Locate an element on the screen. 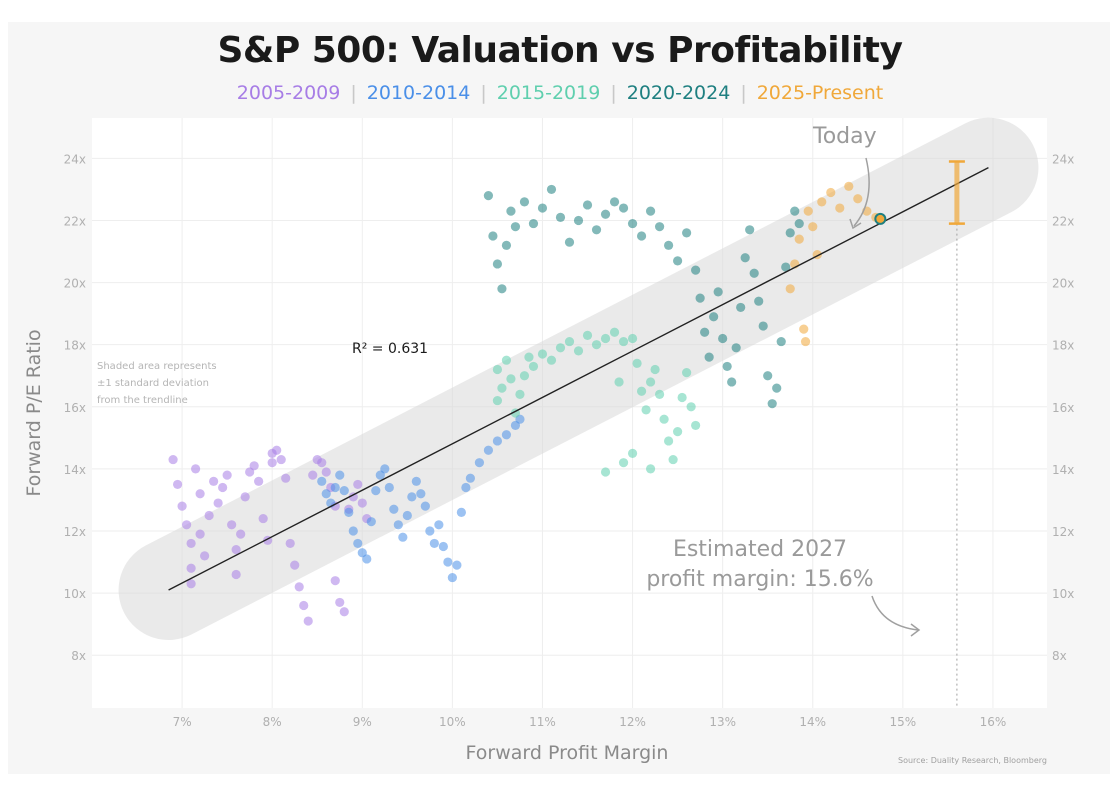 Image resolution: width=1120 pixels, height=788 pixels. y-tick-label-right: 22x is located at coordinates (1063, 221).